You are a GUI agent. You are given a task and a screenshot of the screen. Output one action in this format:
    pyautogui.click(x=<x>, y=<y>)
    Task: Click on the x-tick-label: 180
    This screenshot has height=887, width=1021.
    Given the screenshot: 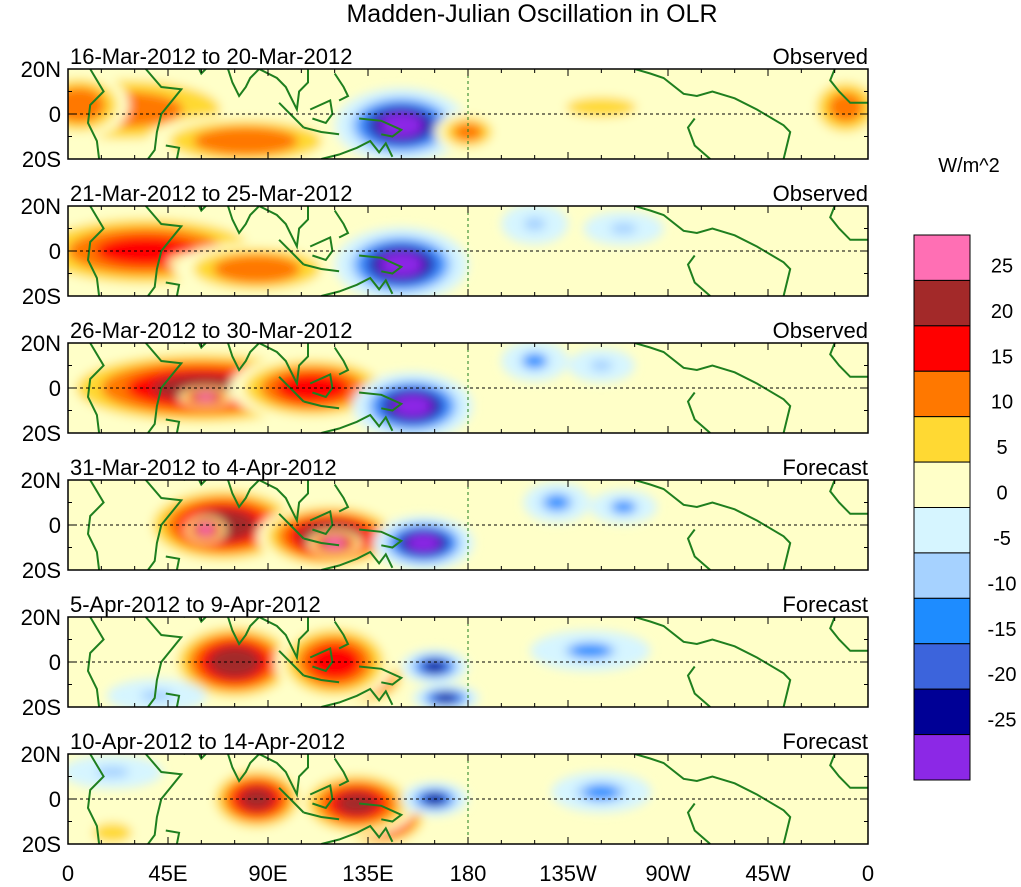 What is the action you would take?
    pyautogui.click(x=468, y=873)
    